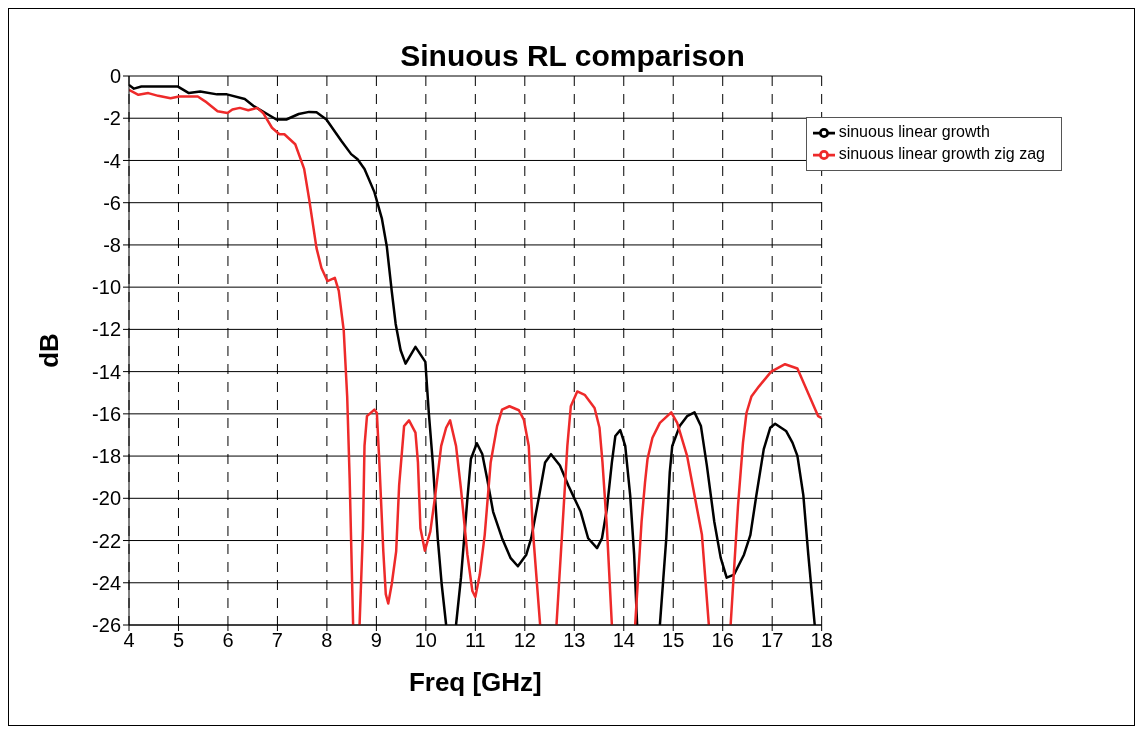 The image size is (1143, 734). Describe the element at coordinates (112, 245) in the screenshot. I see `y-tick-label: -8` at that location.